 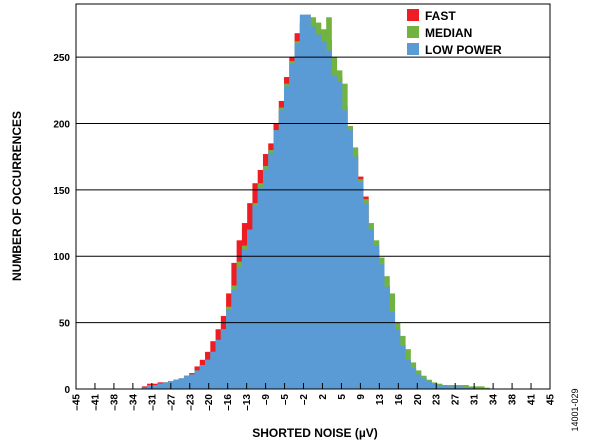 What do you see at coordinates (380, 400) in the screenshot?
I see `x-tick-label: 13` at bounding box center [380, 400].